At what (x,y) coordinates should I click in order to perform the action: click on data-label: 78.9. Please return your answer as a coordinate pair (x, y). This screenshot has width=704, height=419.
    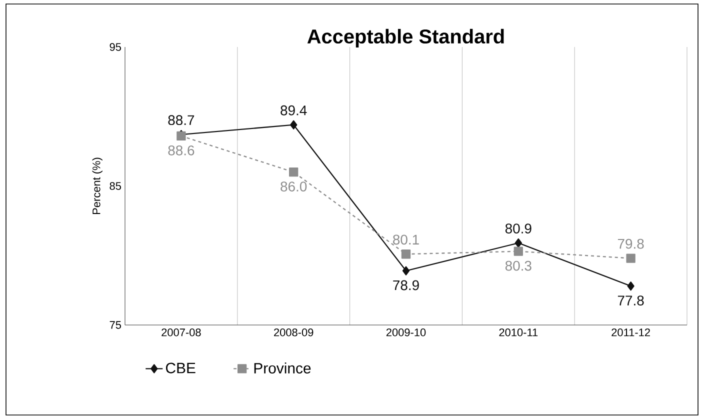
    Looking at the image, I should click on (406, 285).